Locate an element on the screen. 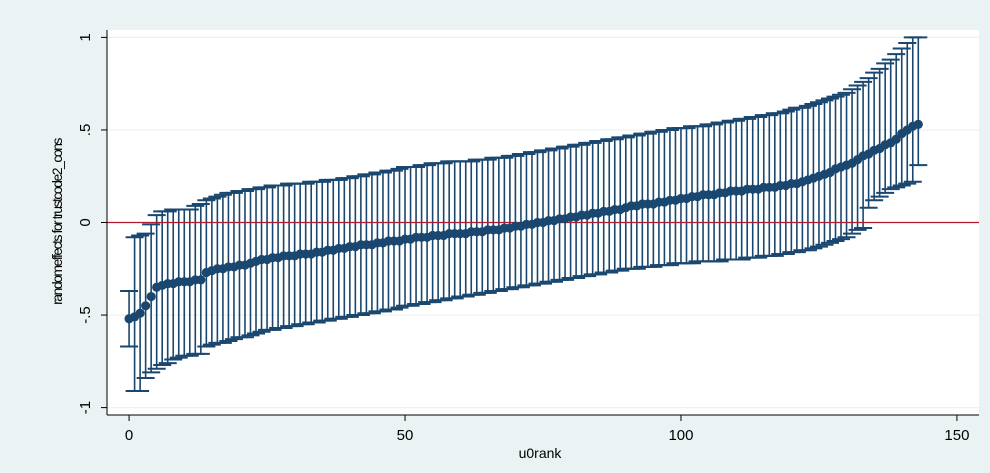 The width and height of the screenshot is (990, 473). x-tick-label: 100 is located at coordinates (680, 435).